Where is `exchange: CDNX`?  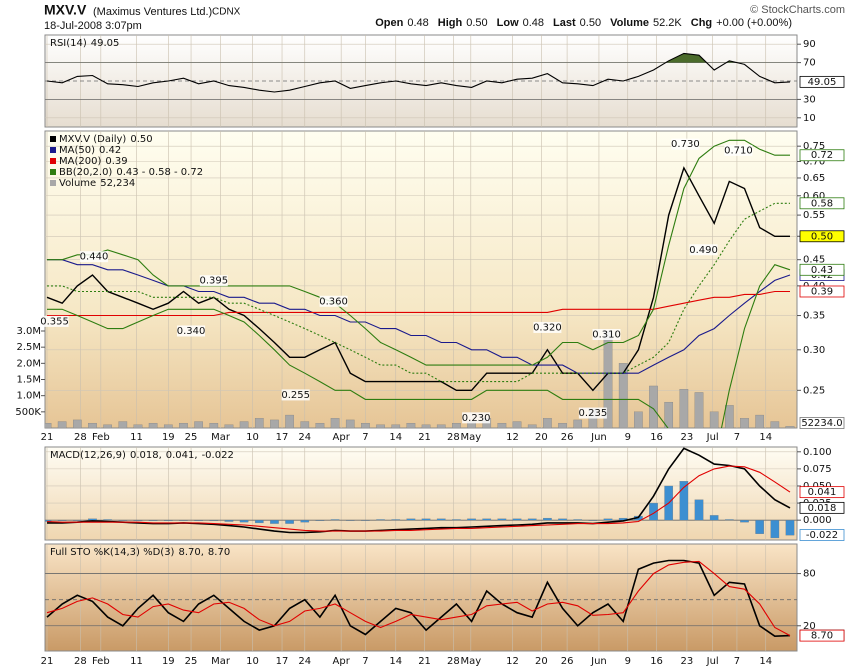
exchange: CDNX is located at coordinates (226, 12).